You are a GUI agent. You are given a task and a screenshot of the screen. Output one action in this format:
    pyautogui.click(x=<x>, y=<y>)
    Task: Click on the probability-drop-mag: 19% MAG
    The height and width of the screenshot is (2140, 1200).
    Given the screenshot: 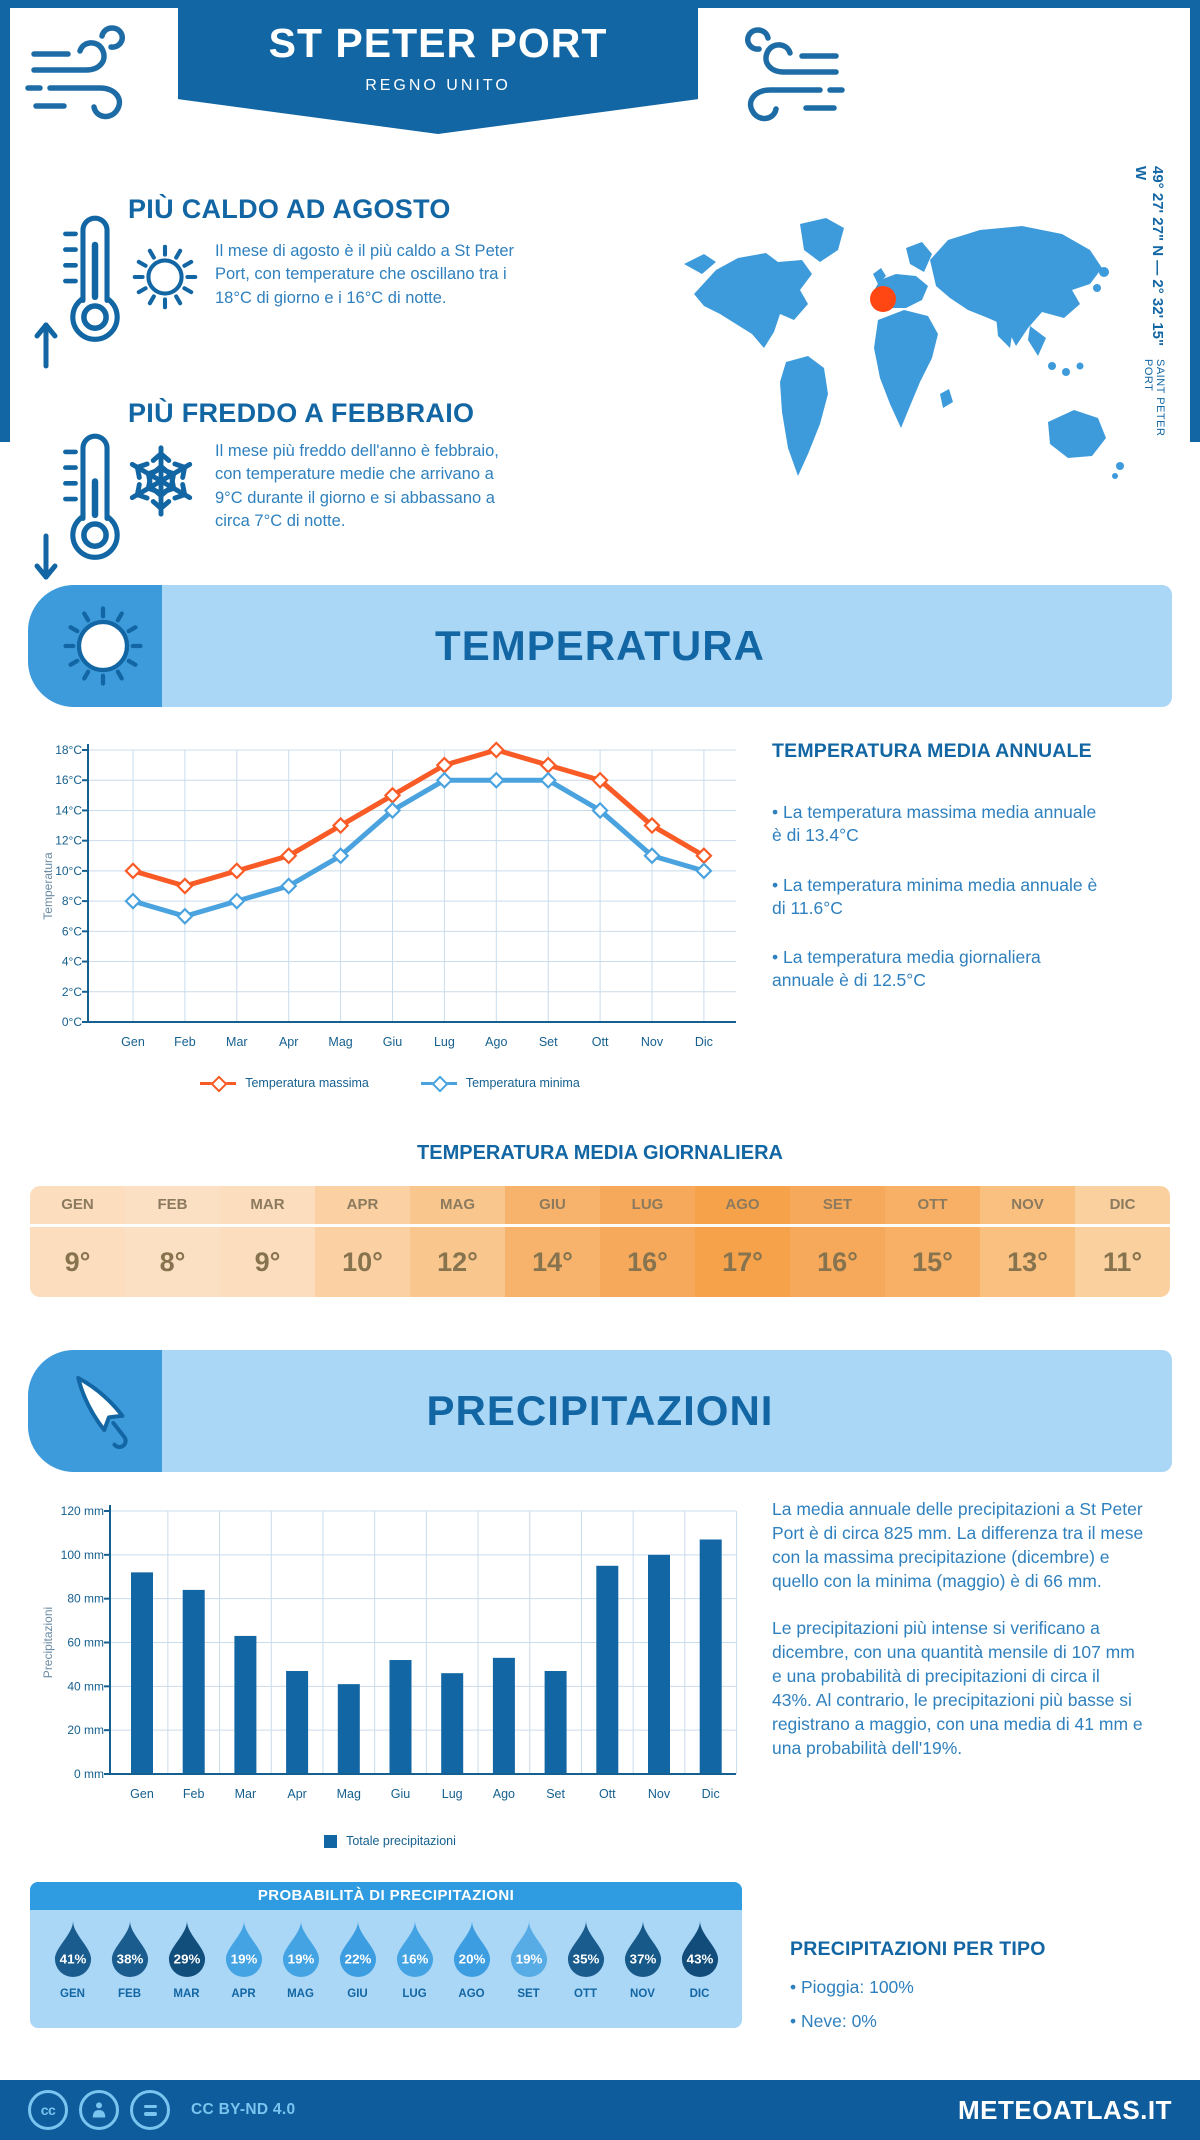 What is the action you would take?
    pyautogui.click(x=300, y=1959)
    